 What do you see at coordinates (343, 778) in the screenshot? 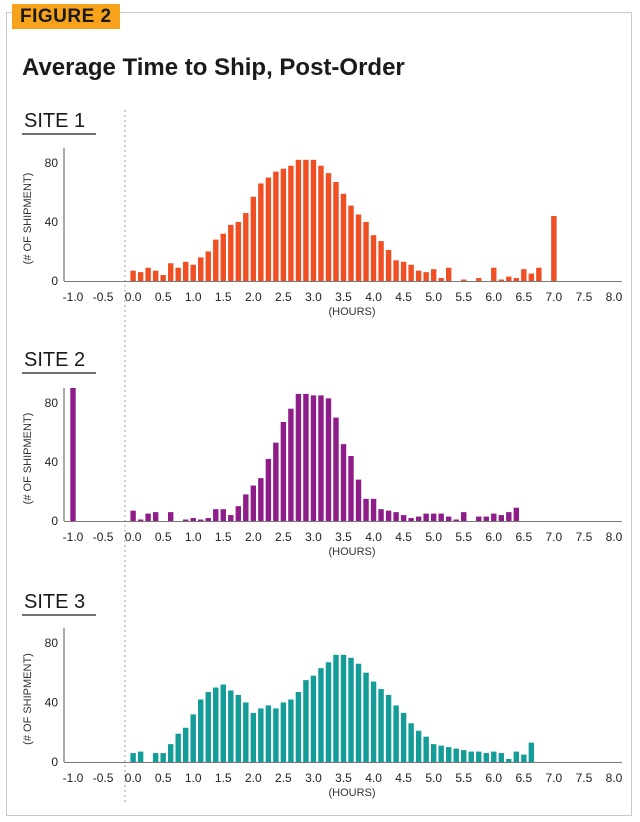
I see `site-3-x-tick-label: 3.5` at bounding box center [343, 778].